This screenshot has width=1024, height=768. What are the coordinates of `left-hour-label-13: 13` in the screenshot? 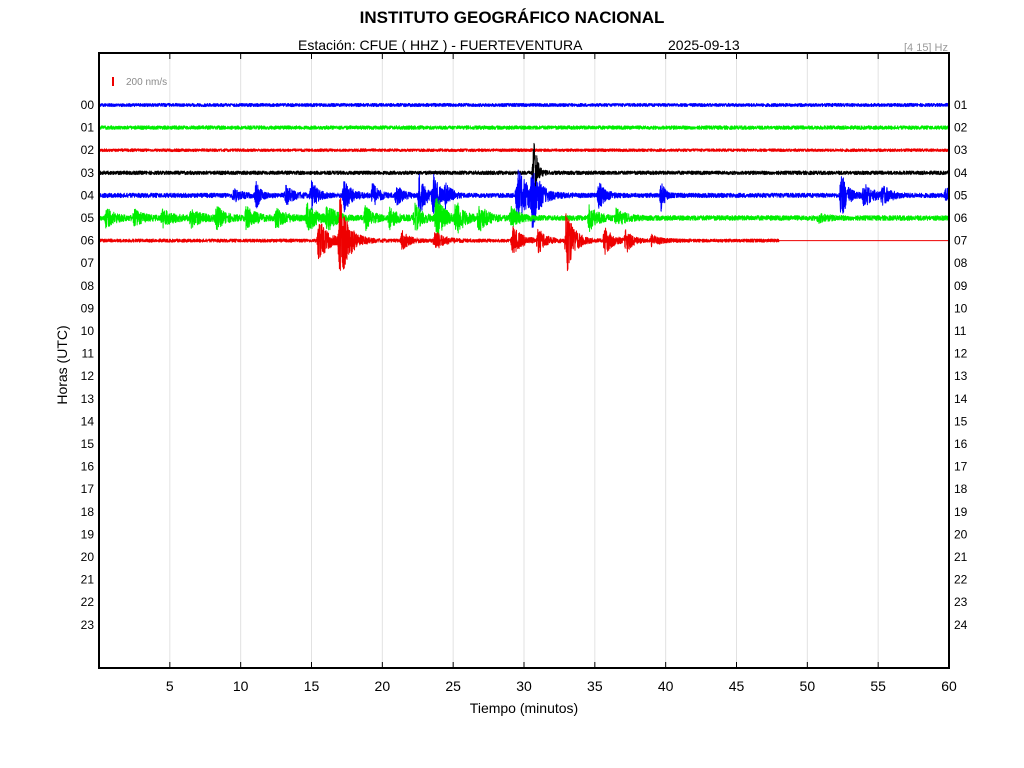 It's located at (88, 399).